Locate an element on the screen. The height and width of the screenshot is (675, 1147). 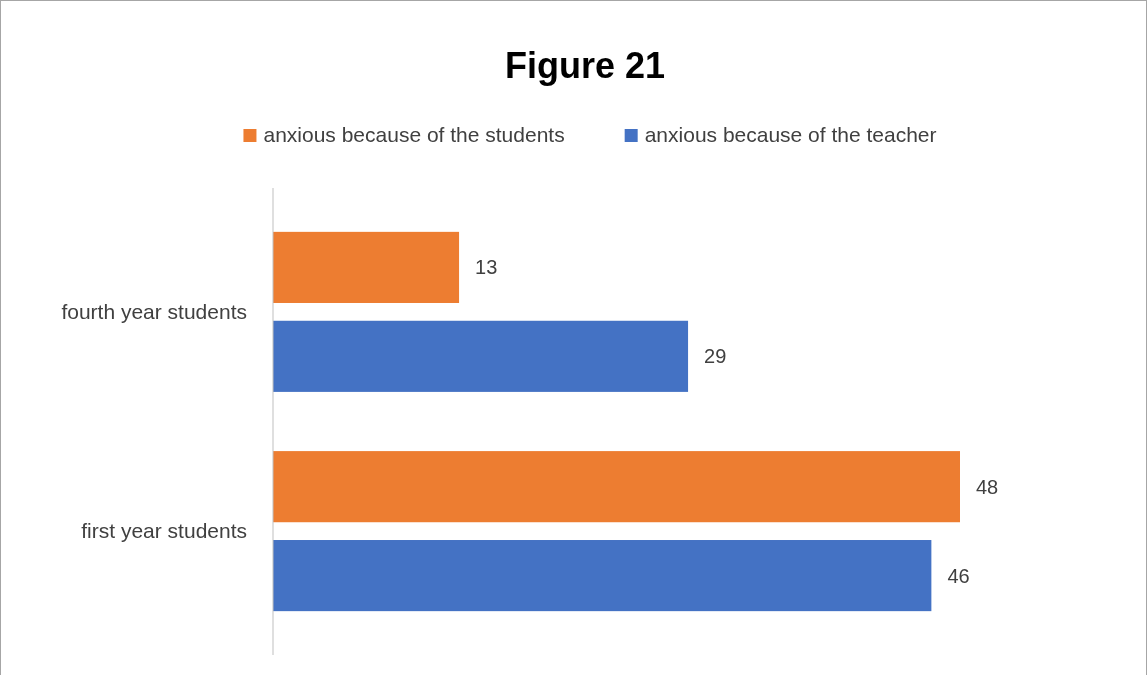
legend-label: anxious because of the students is located at coordinates (414, 135).